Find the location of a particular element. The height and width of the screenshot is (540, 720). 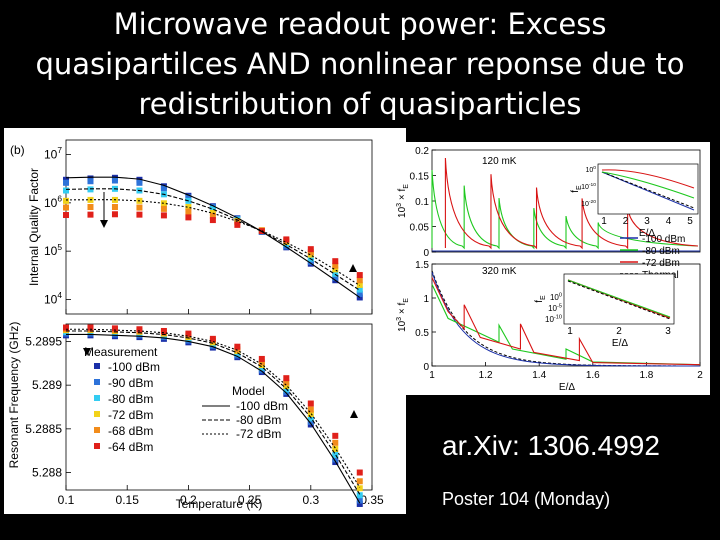

inset-bottom-xtick-label: 2 is located at coordinates (619, 331).